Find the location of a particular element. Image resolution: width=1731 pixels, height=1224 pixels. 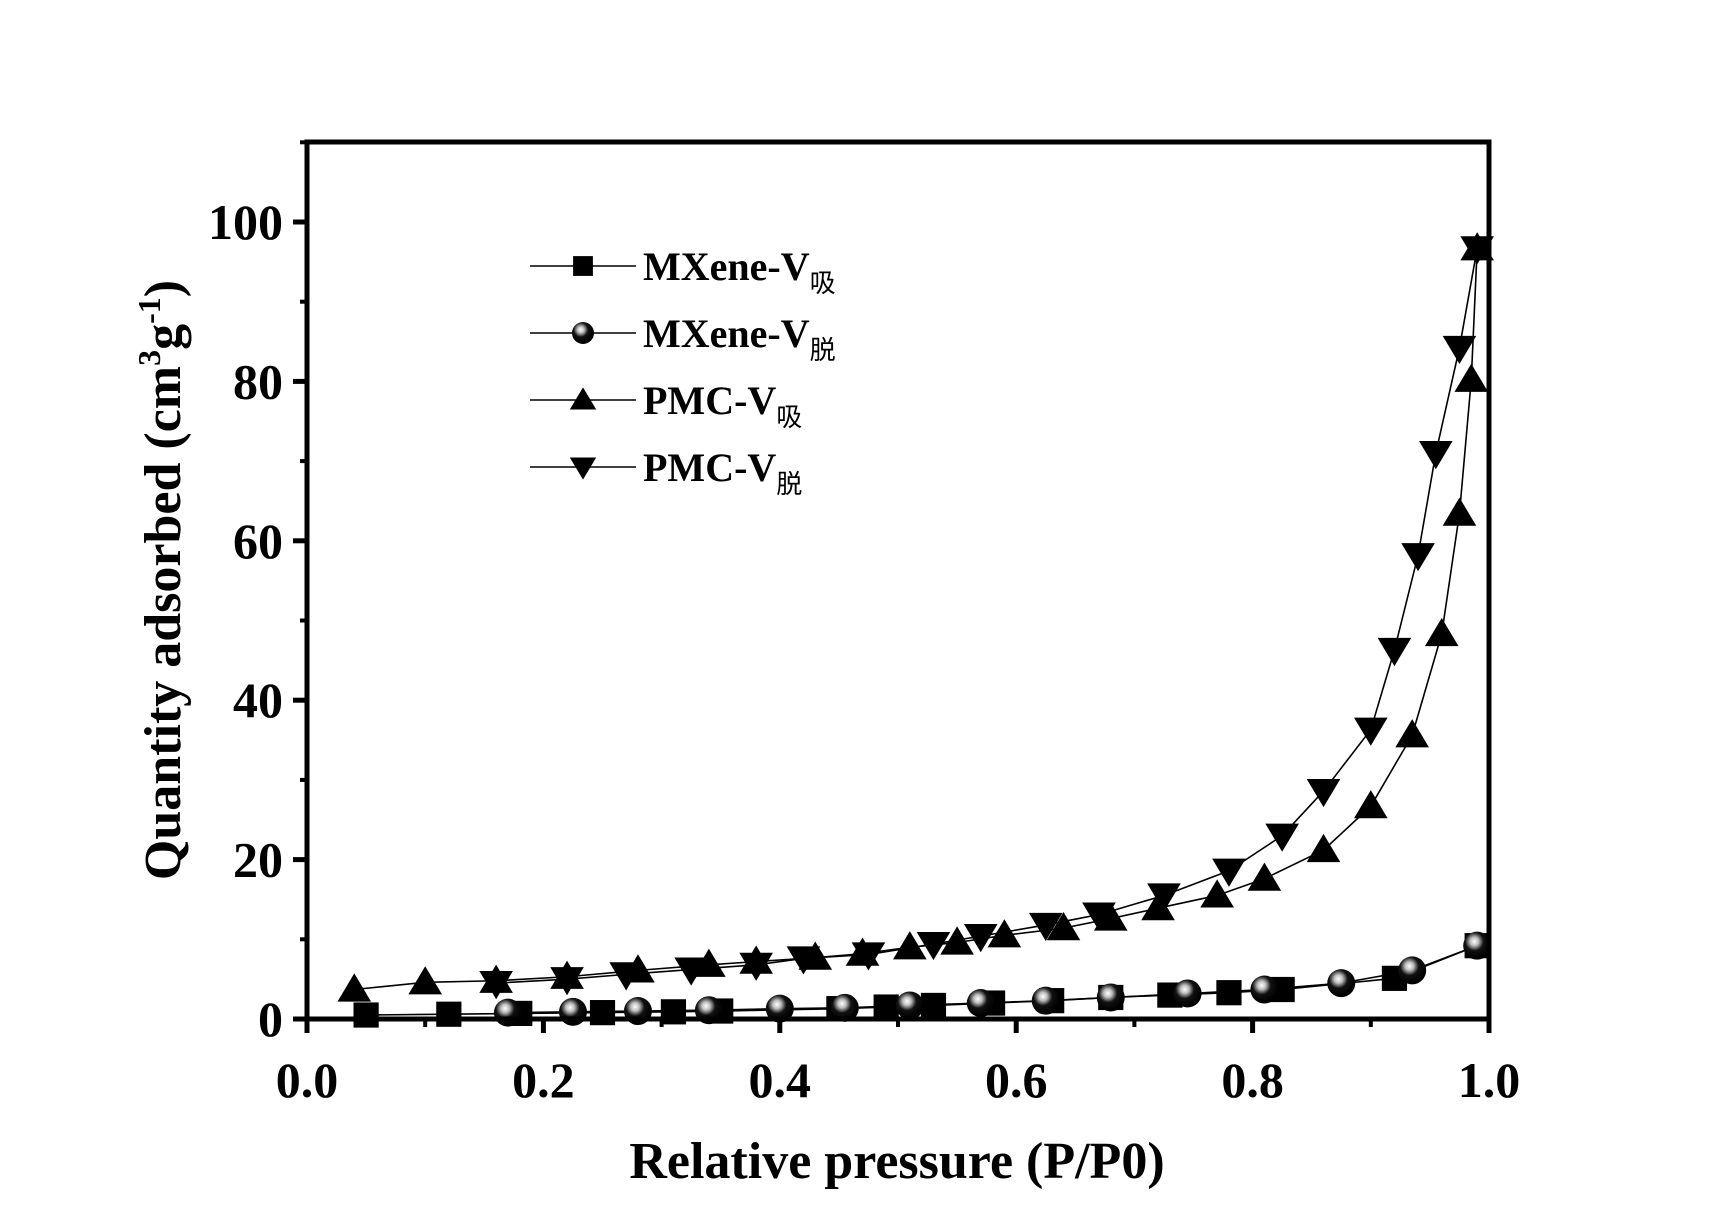

legend-marker-sphere is located at coordinates (583, 333).